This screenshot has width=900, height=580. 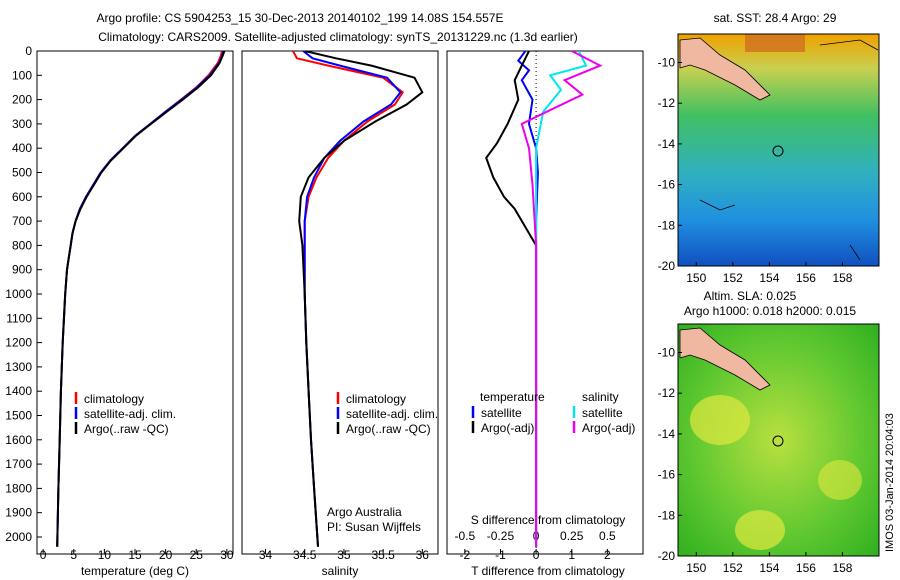 What do you see at coordinates (18, 488) in the screenshot?
I see `depth-tick-label: 1800` at bounding box center [18, 488].